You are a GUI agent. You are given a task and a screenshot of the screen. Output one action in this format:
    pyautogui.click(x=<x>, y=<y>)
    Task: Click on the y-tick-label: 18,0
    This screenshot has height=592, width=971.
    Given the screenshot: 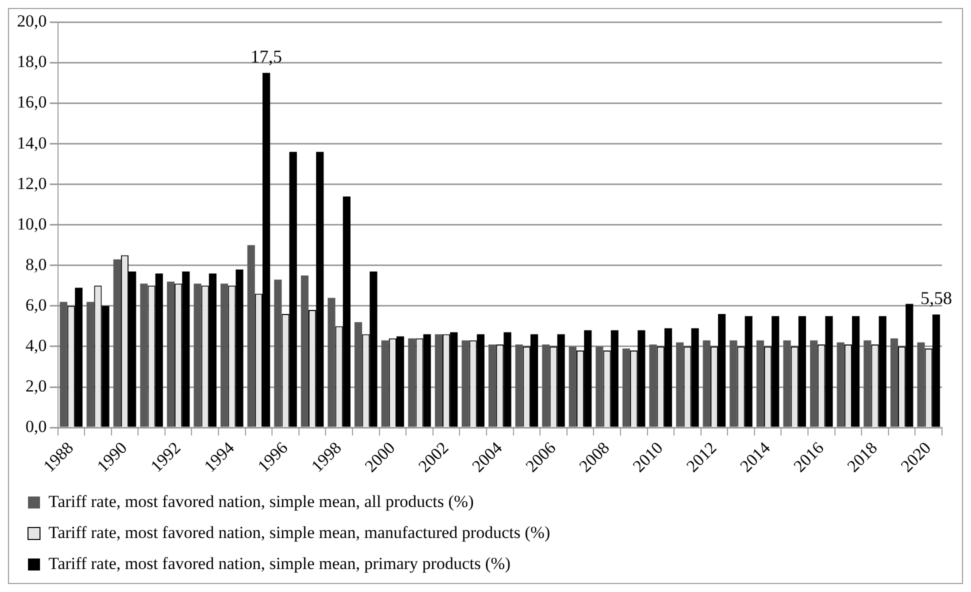 What is the action you would take?
    pyautogui.click(x=32, y=62)
    